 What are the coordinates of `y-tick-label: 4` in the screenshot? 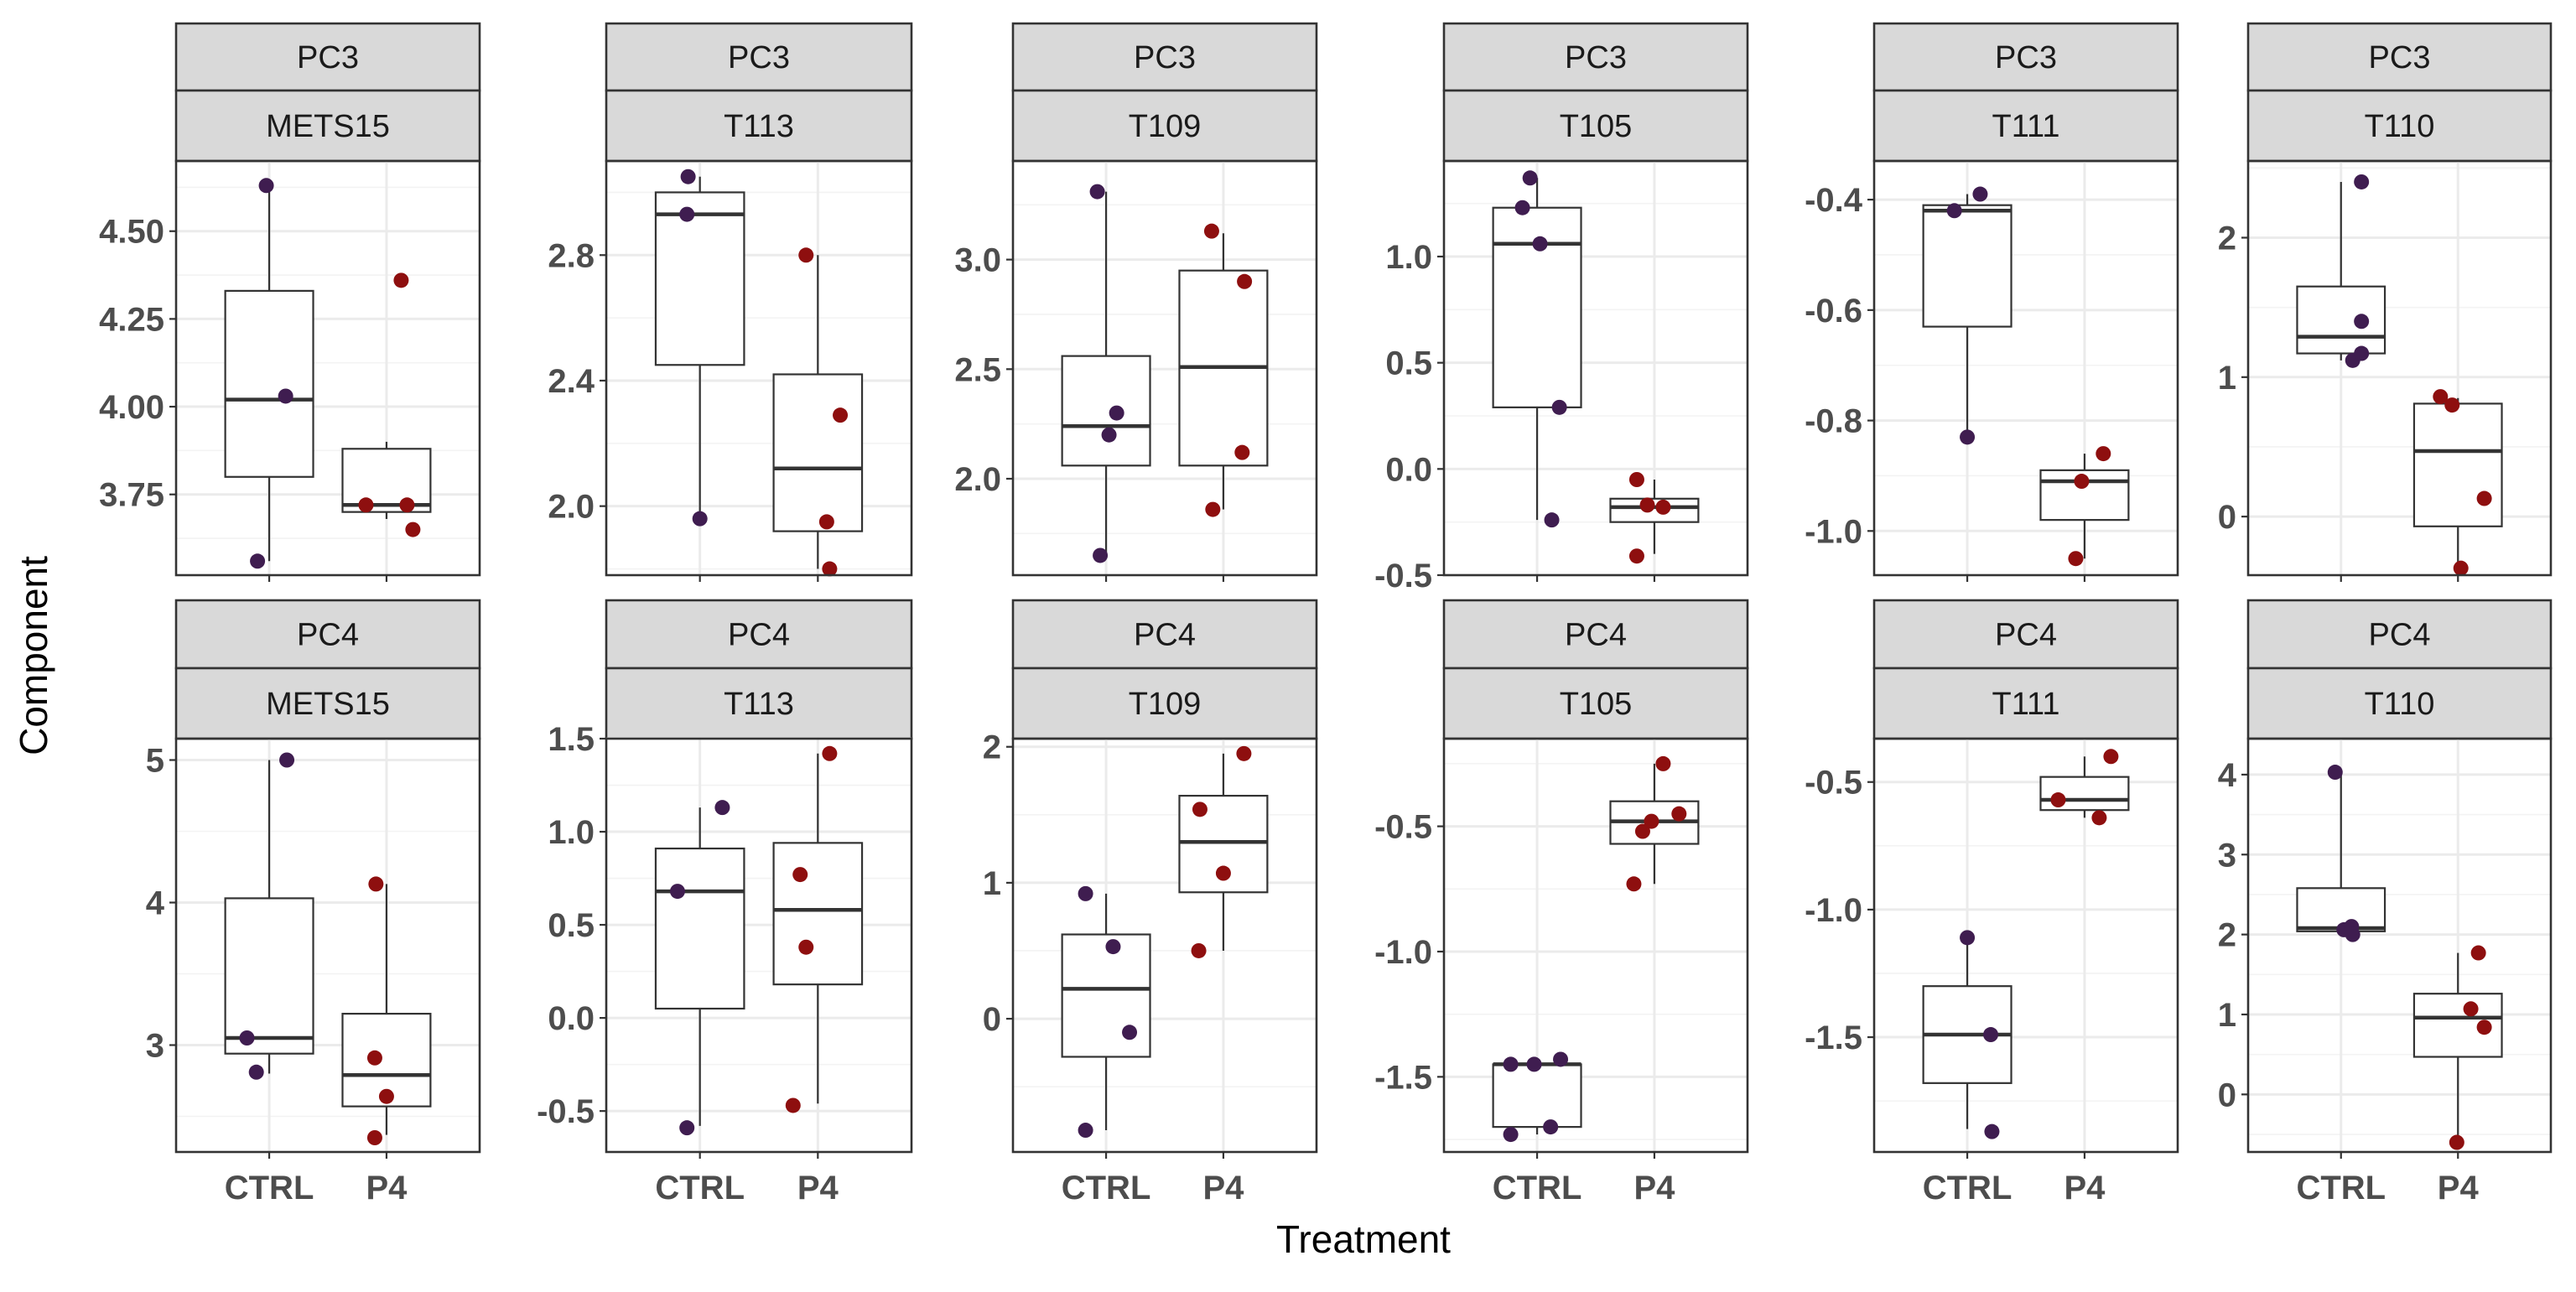 It's located at (155, 903).